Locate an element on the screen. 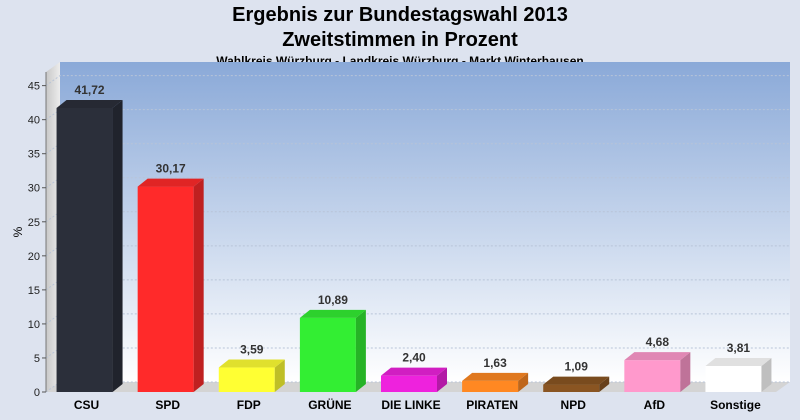 Image resolution: width=800 pixels, height=420 pixels. bar-npd is located at coordinates (576, 384).